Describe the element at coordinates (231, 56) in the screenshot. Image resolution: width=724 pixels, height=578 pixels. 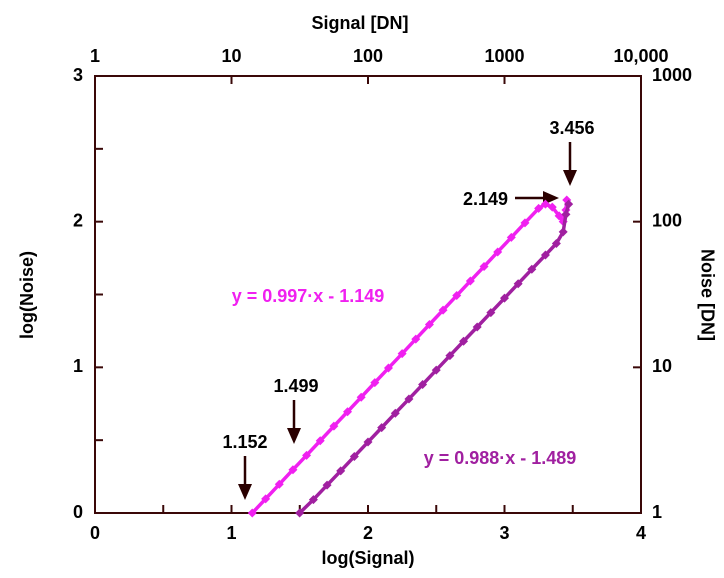
I see `x2-tick-label: 10` at that location.